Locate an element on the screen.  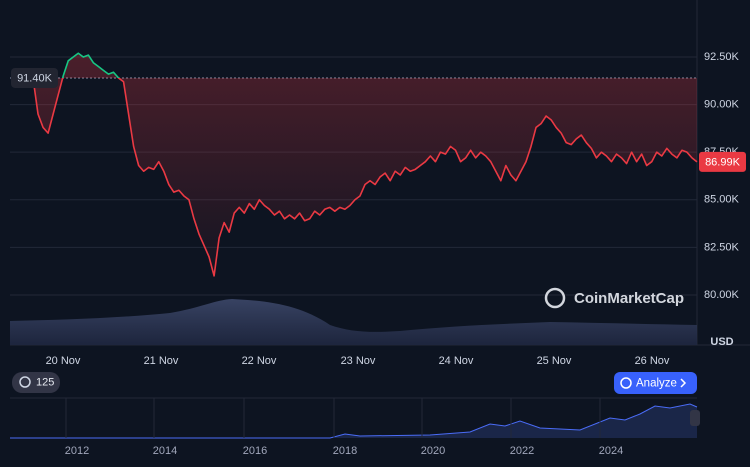
analyze-icon is located at coordinates (626, 383).